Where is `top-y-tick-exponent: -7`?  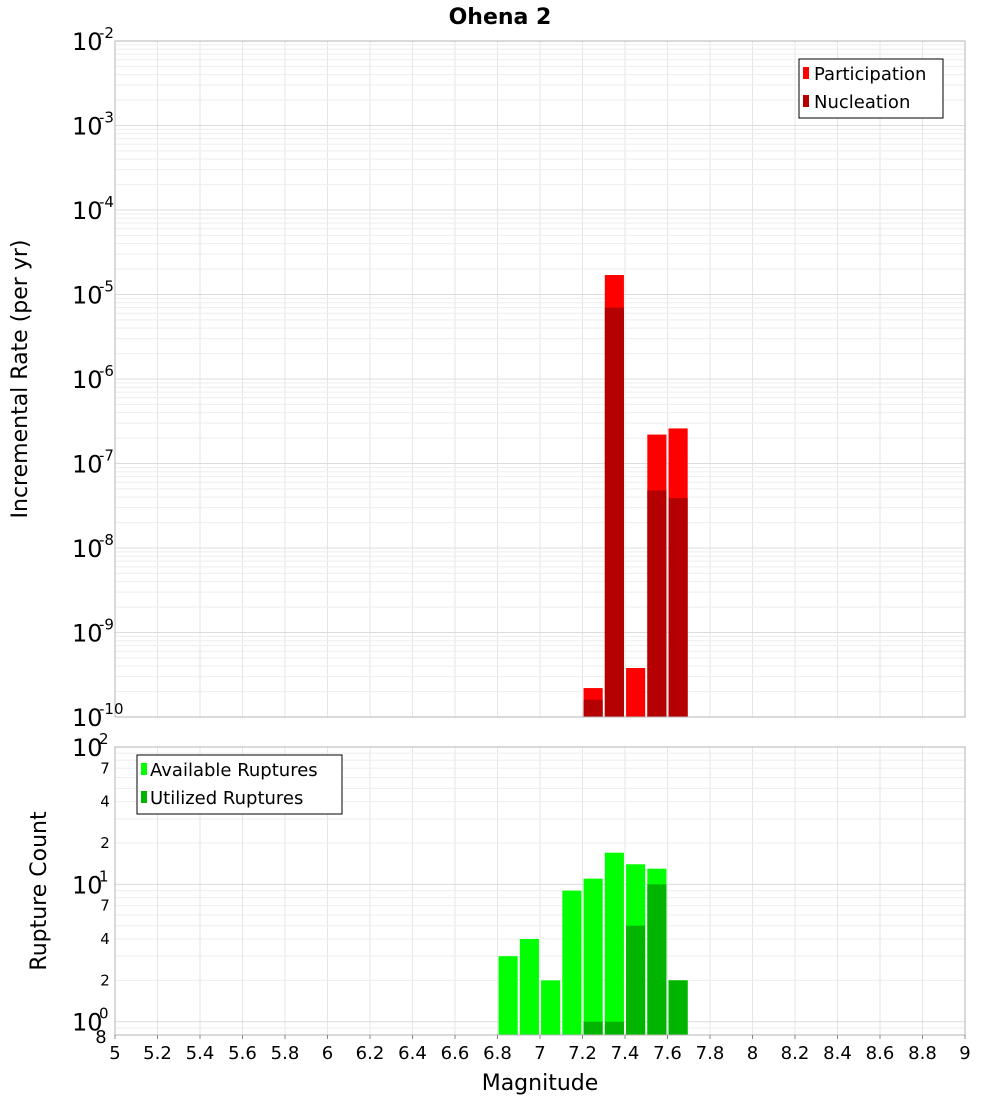
top-y-tick-exponent: -7 is located at coordinates (106, 456).